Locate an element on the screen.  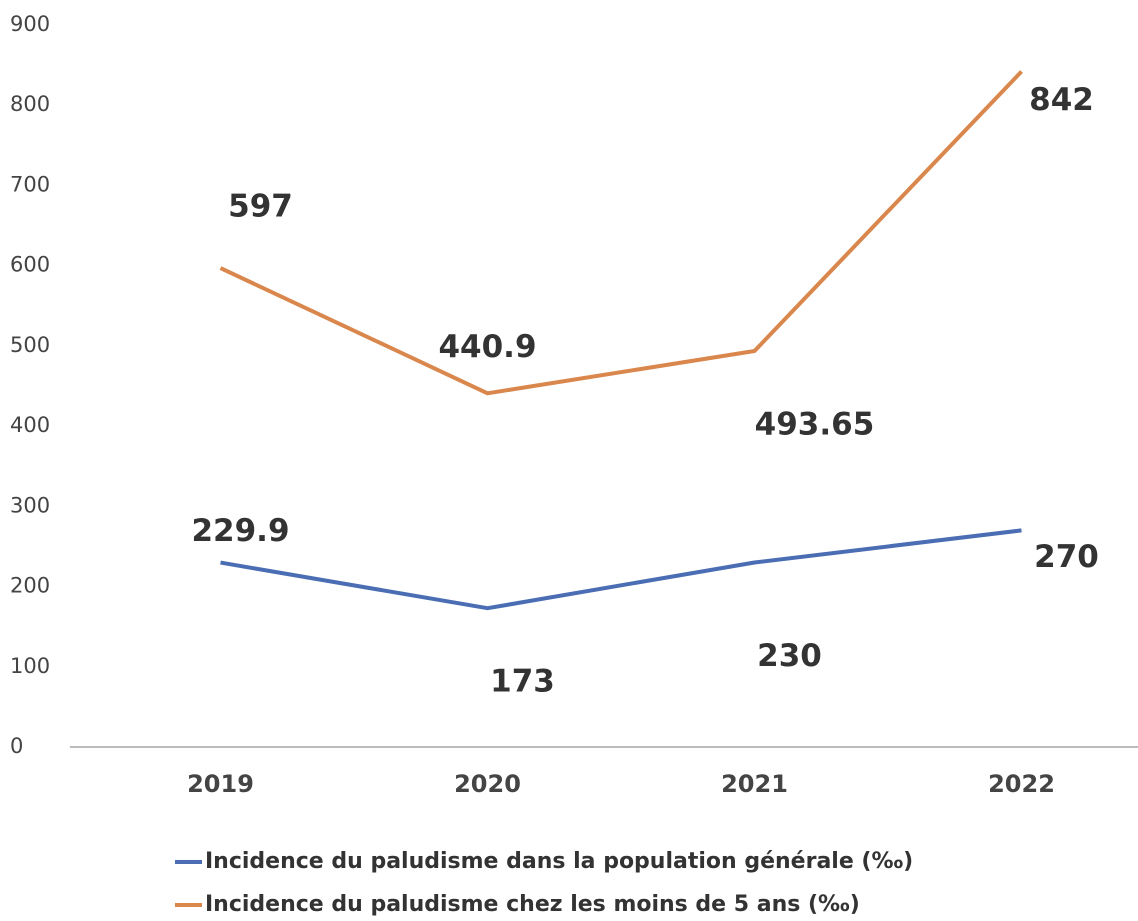
series-line is located at coordinates (621, 569).